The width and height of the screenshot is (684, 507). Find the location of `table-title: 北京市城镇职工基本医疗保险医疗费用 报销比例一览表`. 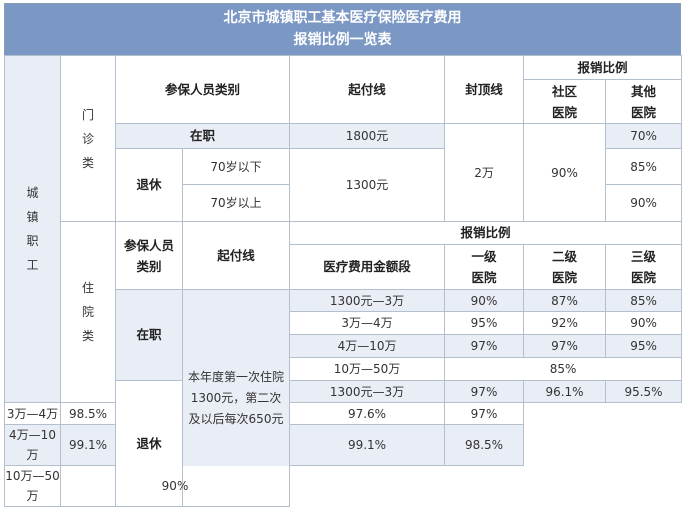

table-title: 北京市城镇职工基本医疗保险医疗费用 报销比例一览表 is located at coordinates (342, 29).